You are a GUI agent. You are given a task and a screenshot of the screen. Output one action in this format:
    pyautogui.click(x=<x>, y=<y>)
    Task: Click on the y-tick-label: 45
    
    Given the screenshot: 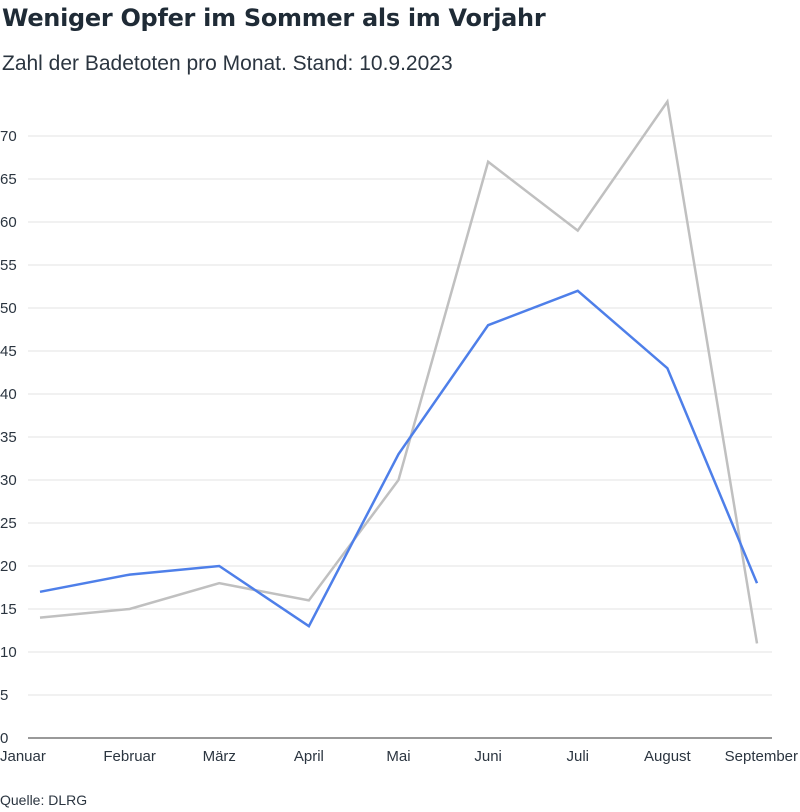 What is the action you would take?
    pyautogui.click(x=8, y=351)
    